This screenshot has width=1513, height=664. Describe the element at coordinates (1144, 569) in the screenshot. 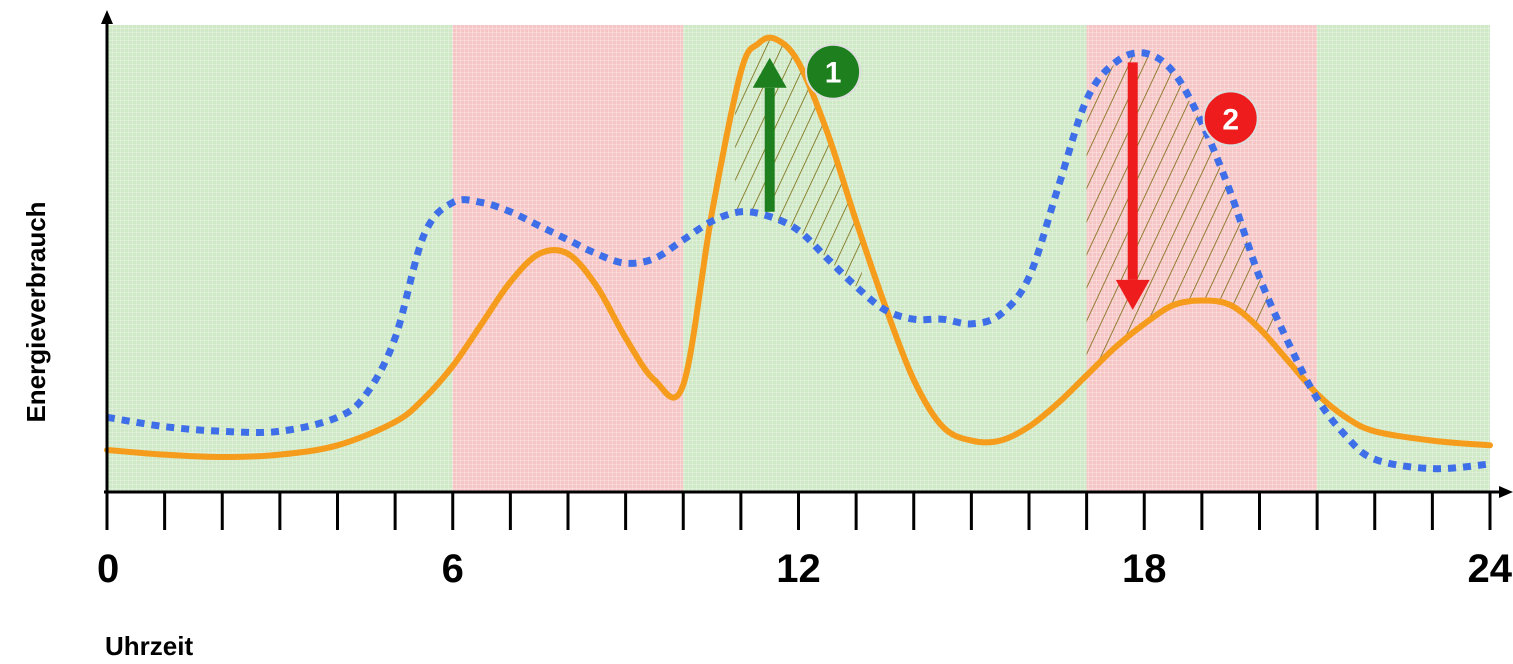

I see `x-tick-label: 18` at that location.